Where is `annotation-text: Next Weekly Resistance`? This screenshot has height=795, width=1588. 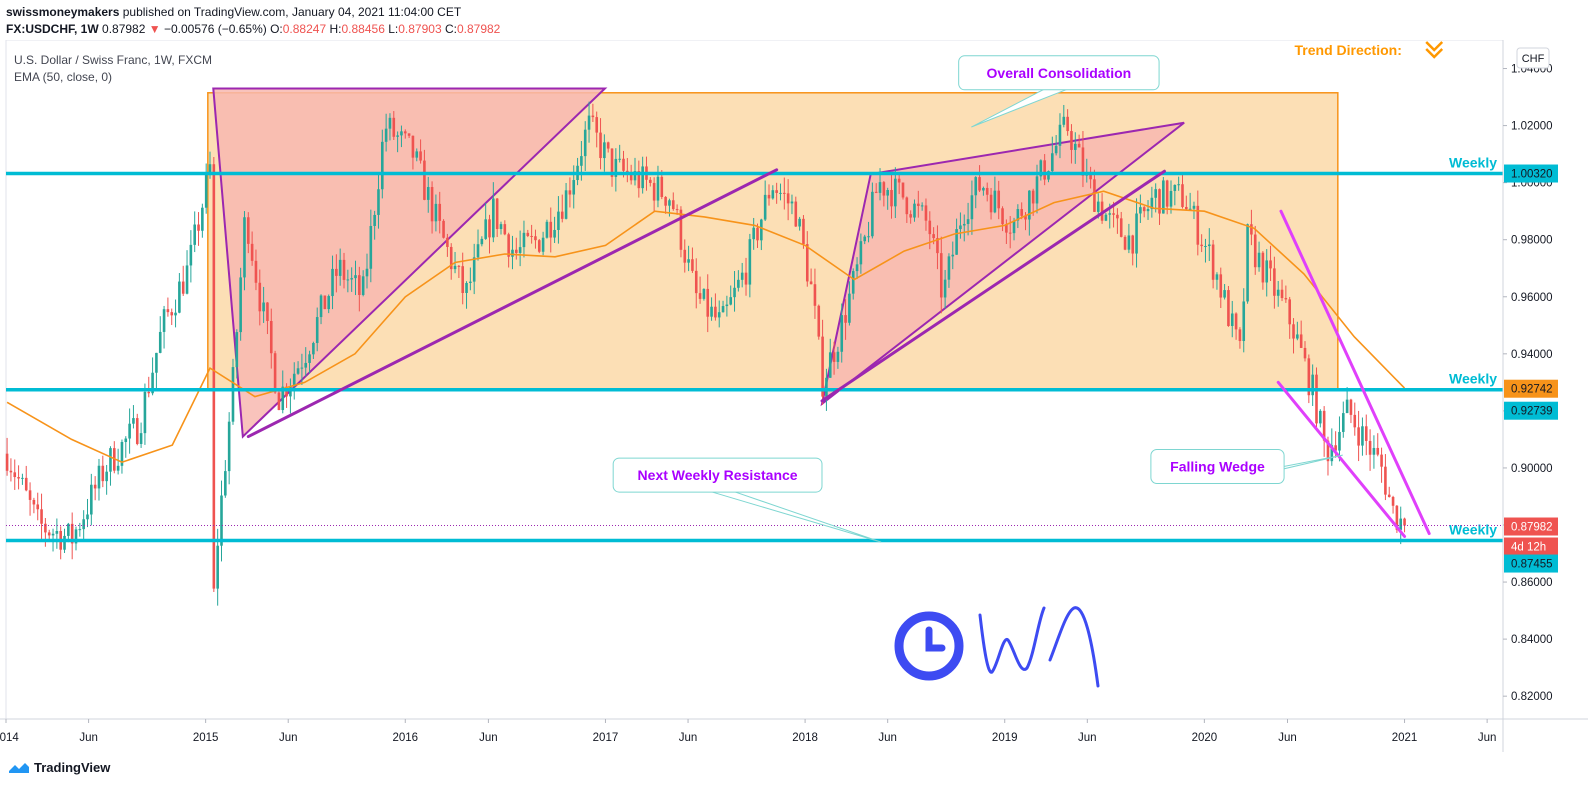 annotation-text: Next Weekly Resistance is located at coordinates (718, 475).